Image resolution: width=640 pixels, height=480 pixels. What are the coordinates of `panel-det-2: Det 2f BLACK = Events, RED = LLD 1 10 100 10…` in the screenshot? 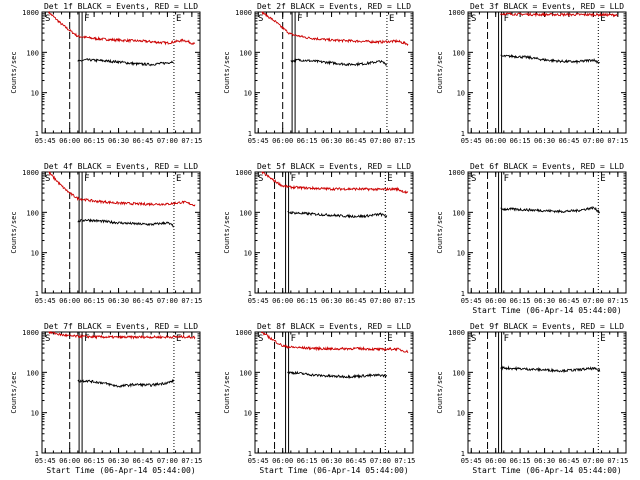 It's located at (319, 73).